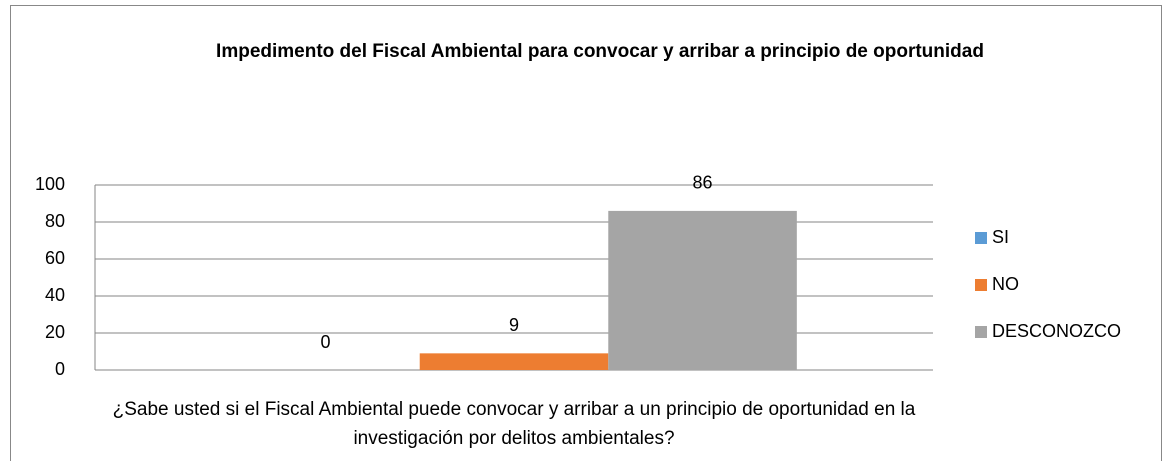 This screenshot has height=461, width=1165. What do you see at coordinates (325, 342) in the screenshot?
I see `data-label: 0` at bounding box center [325, 342].